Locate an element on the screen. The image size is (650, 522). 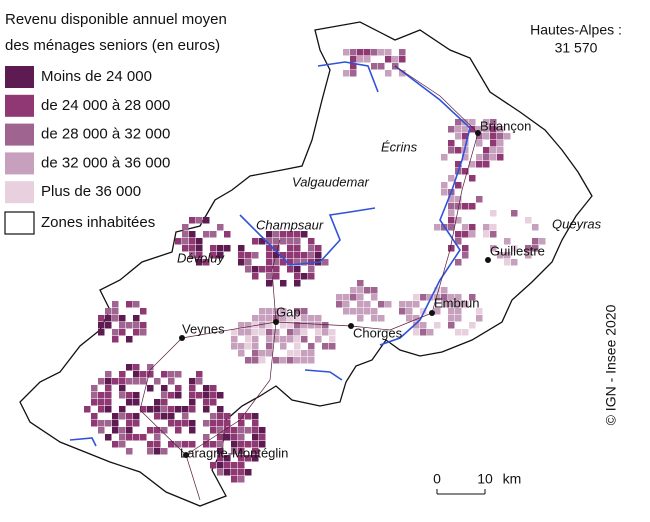
town-dot is located at coordinates (182, 338).